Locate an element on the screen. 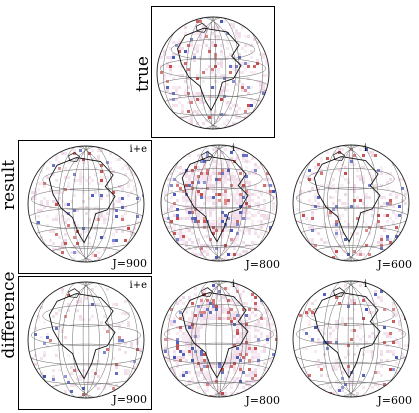 The width and height of the screenshot is (419, 413). result-panel-i-600: i J=600 is located at coordinates (351, 207).